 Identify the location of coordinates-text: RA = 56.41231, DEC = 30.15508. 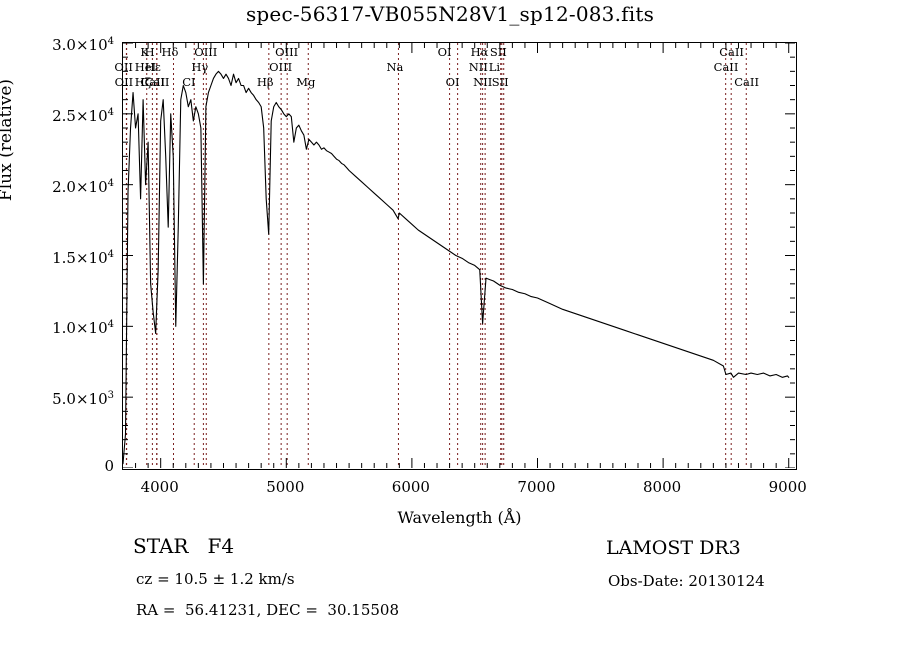
(268, 610).